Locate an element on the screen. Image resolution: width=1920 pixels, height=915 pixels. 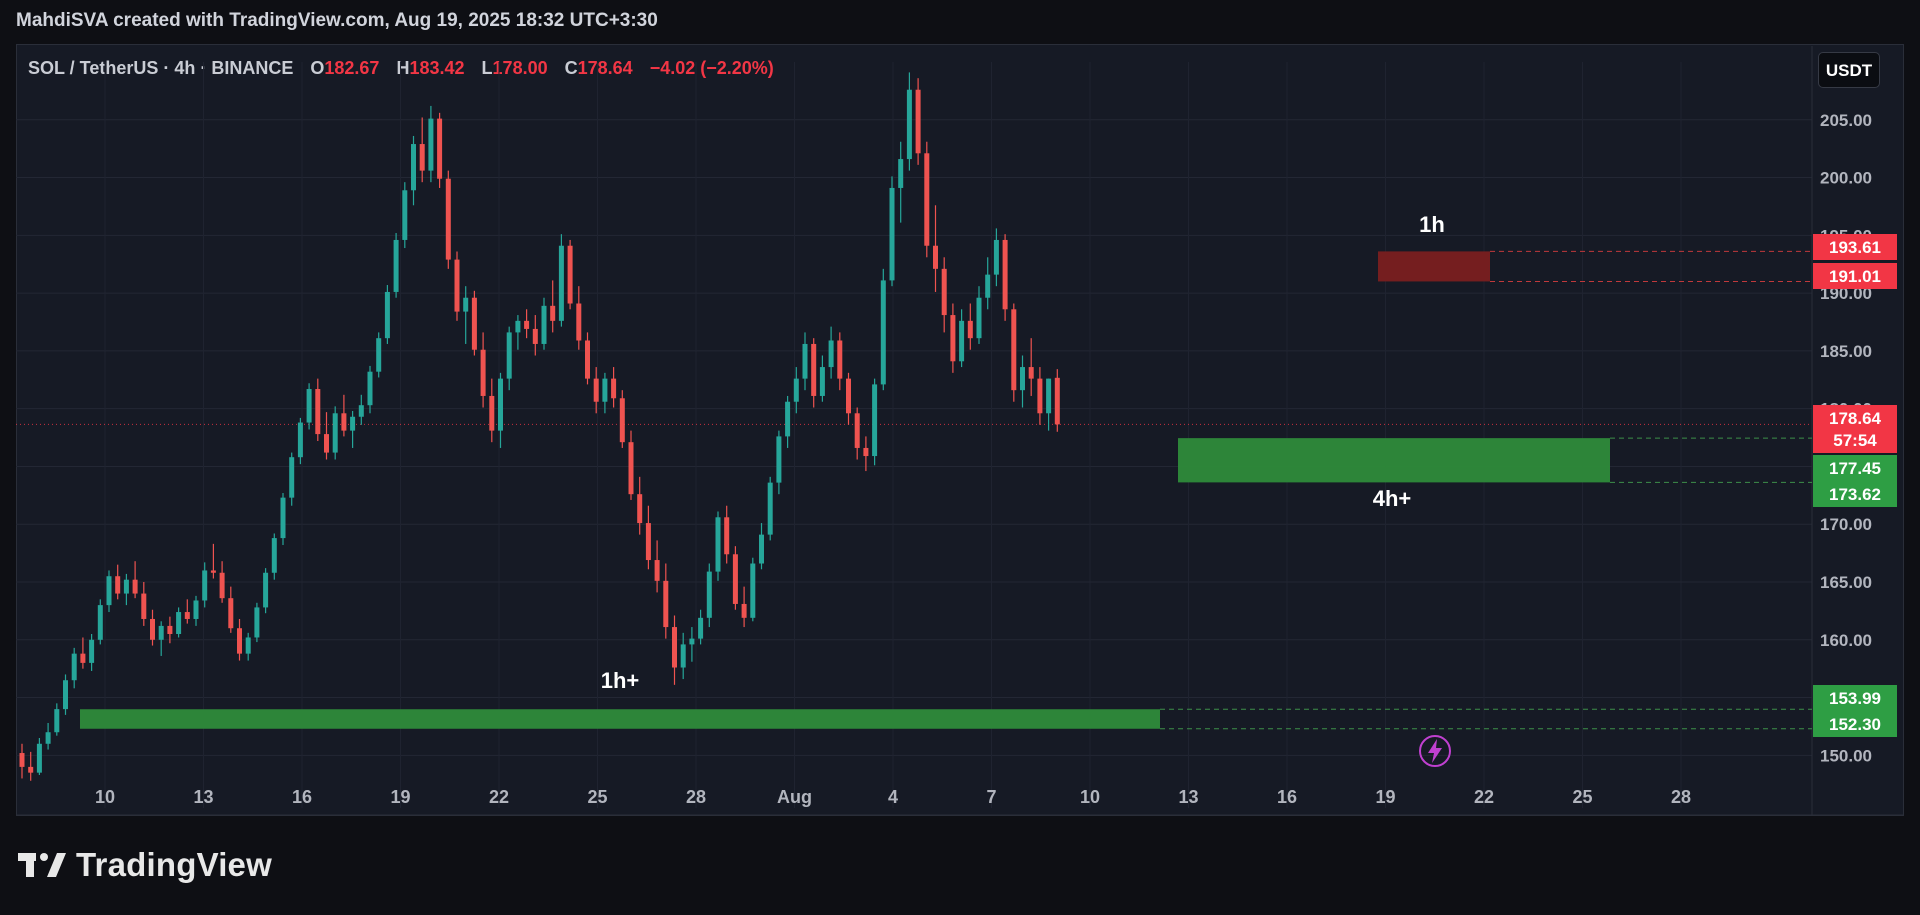
currency-button: USDT is located at coordinates (1849, 70).